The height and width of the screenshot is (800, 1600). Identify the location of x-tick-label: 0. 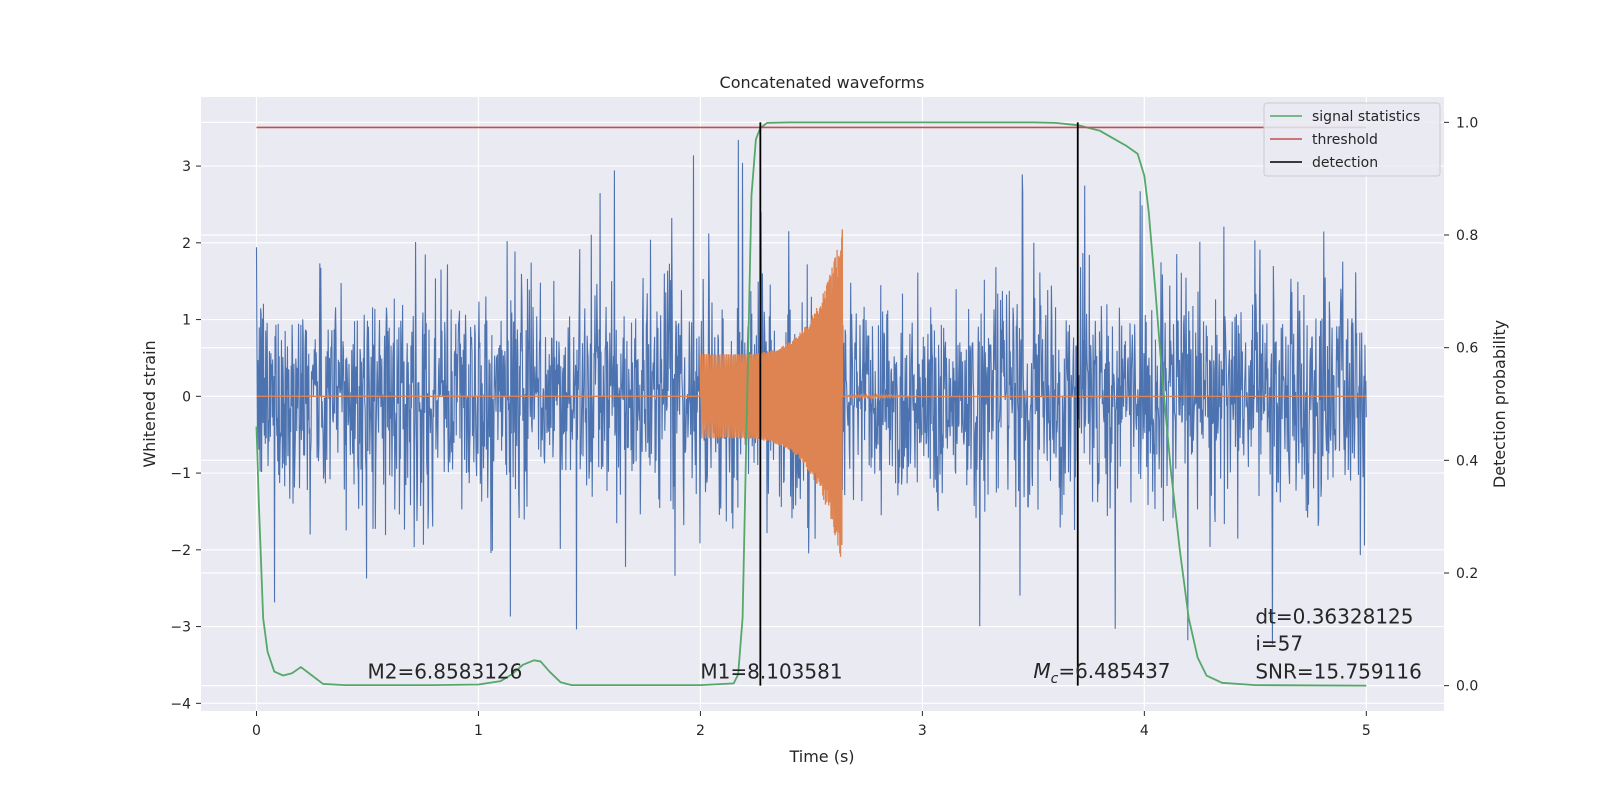
(256, 731).